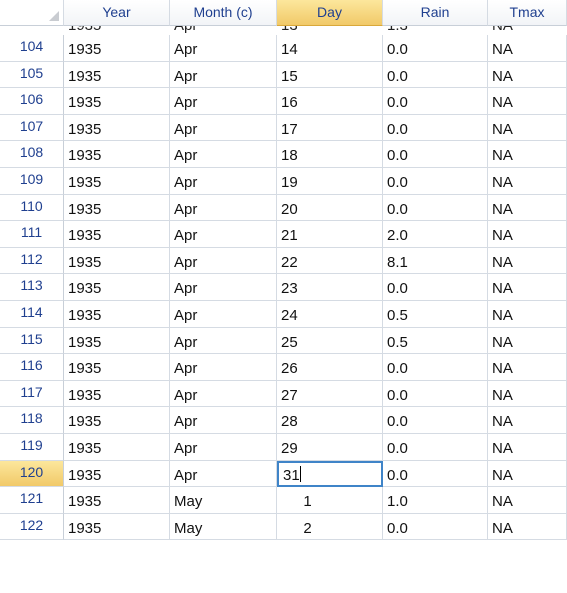 This screenshot has height=593, width=567. I want to click on cell-rain: 2.0, so click(435, 234).